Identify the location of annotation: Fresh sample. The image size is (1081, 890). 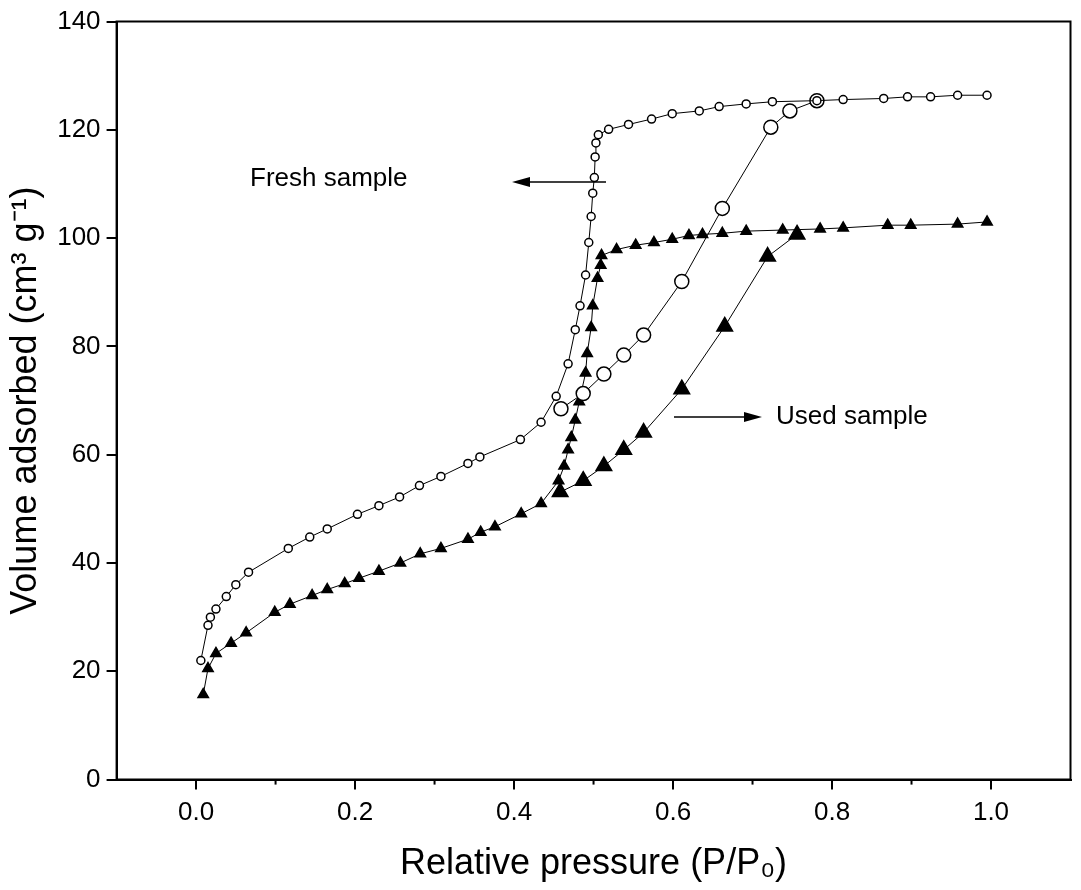
(329, 177).